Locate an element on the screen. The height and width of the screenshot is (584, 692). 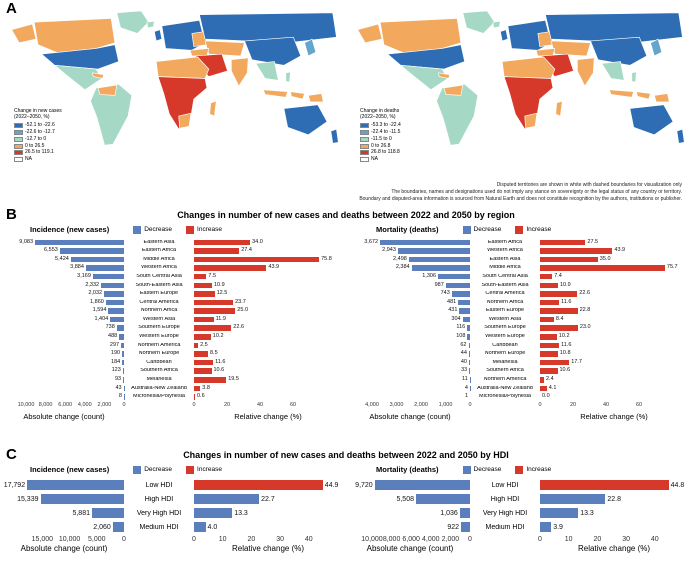
chart-row: 190 Northern Europe 8.5 is located at coordinates (173, 354).